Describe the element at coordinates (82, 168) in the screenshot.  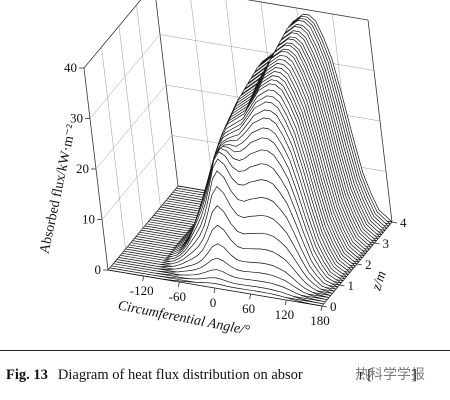
I see `tick-label-flux: 20` at that location.